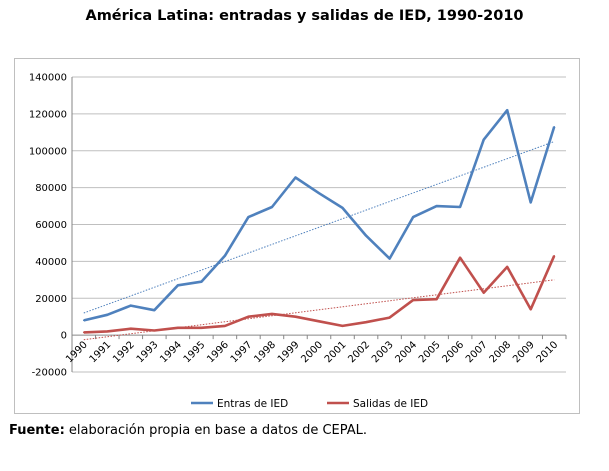 This screenshot has height=471, width=609. What do you see at coordinates (430, 352) in the screenshot?
I see `x-tick-label: 2005` at bounding box center [430, 352].